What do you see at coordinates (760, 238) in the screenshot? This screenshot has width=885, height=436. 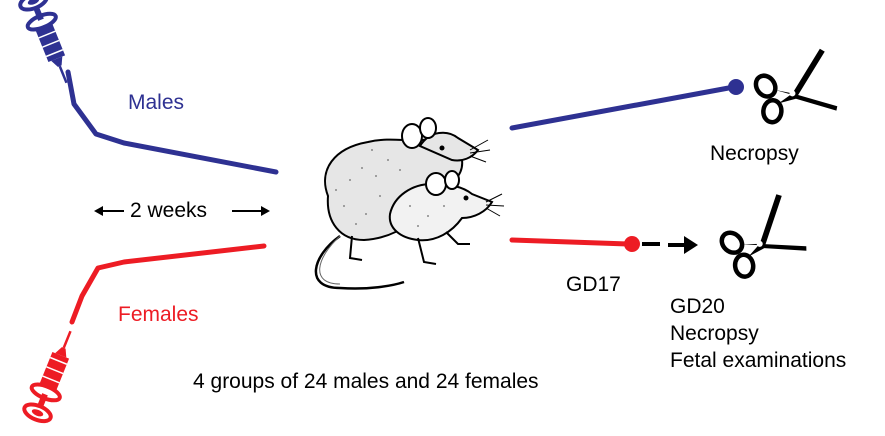 I see `female-scissors-icon` at bounding box center [760, 238].